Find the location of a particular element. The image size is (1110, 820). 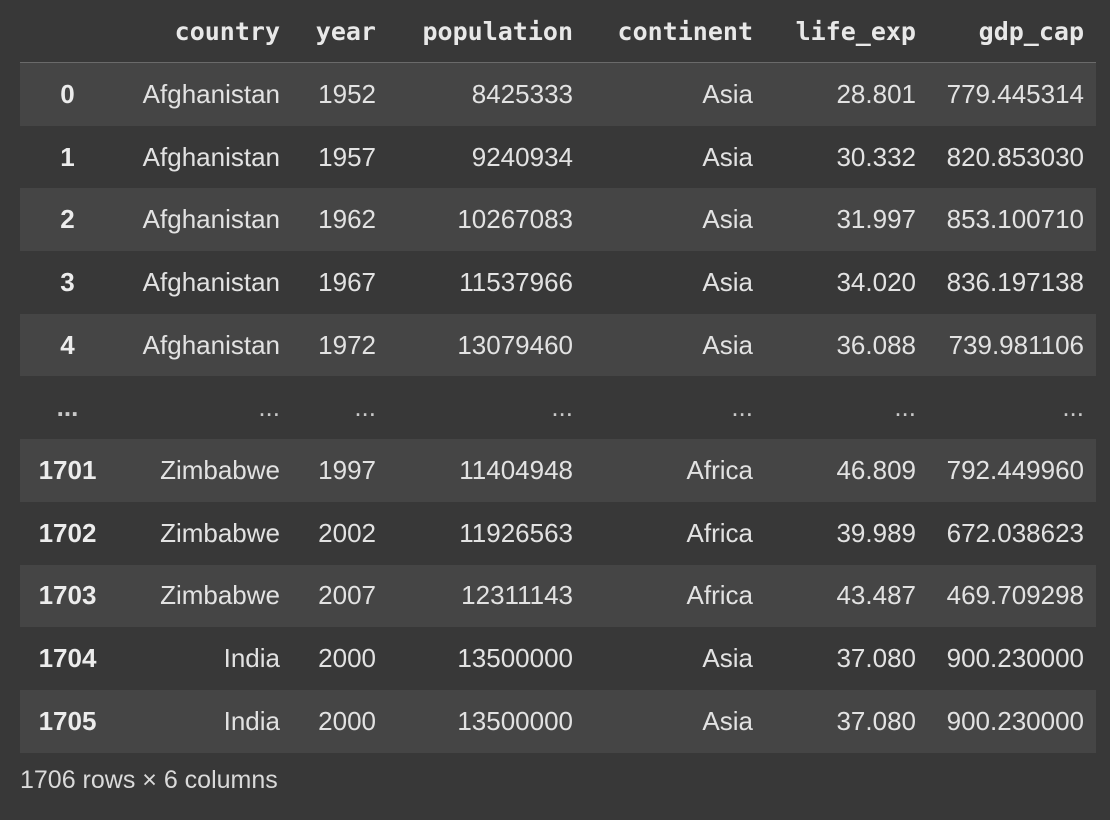

cell-life-exp: 43.487 is located at coordinates (876, 595).